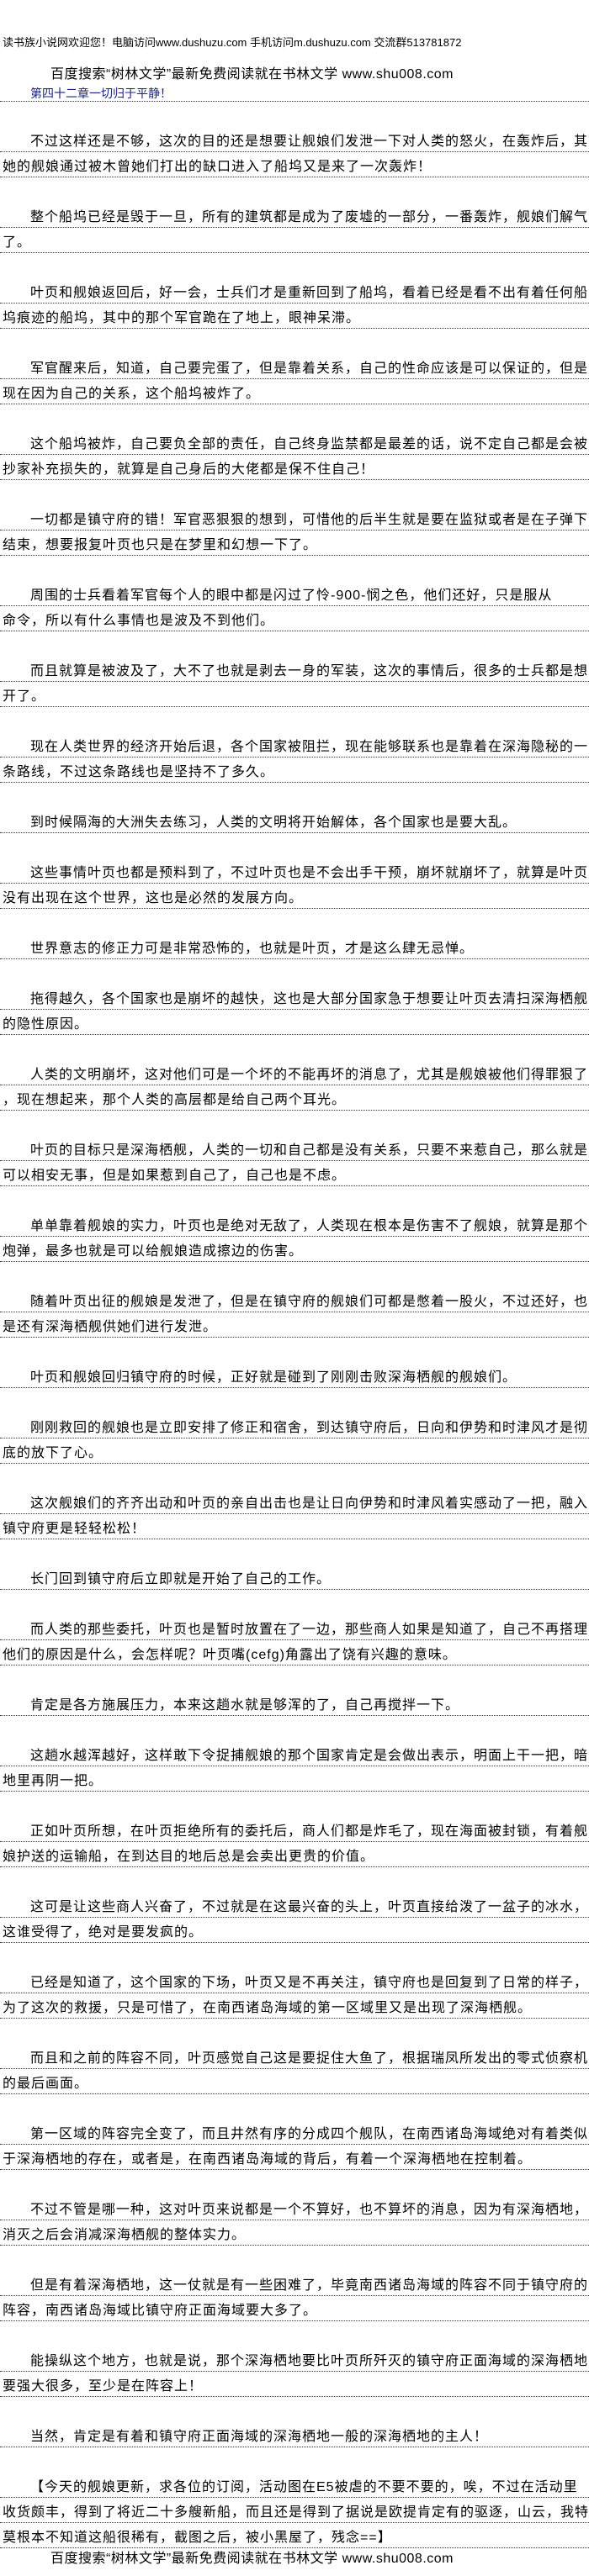 The height and width of the screenshot is (2576, 589). Describe the element at coordinates (294, 2535) in the screenshot. I see `paragraph-line: 莫根本不知道这船很稀有，截图之后，被小黑屋了，残念==】` at that location.